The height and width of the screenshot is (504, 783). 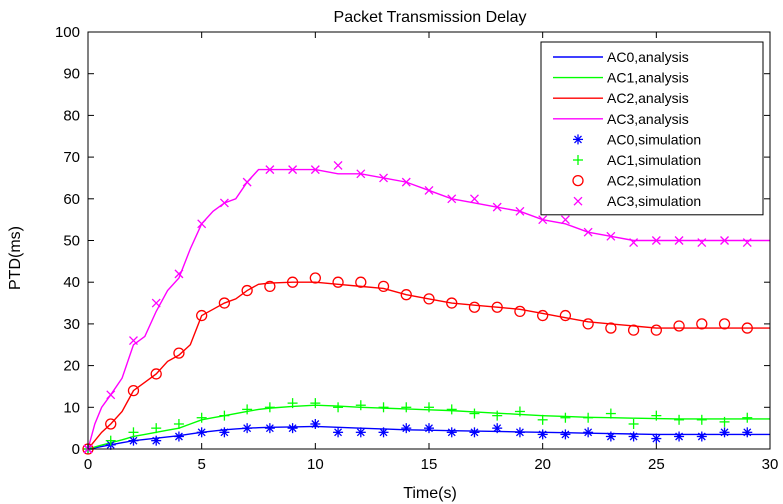 I want to click on y-tick-label: 50, so click(x=71, y=241).